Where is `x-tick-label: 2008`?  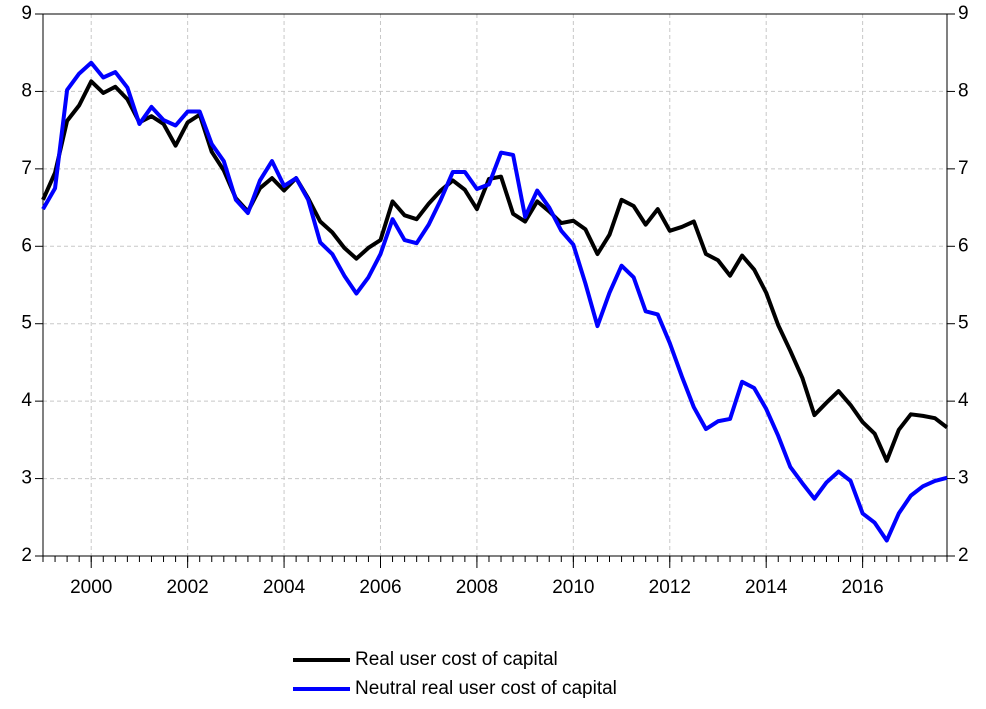
x-tick-label: 2008 is located at coordinates (477, 587).